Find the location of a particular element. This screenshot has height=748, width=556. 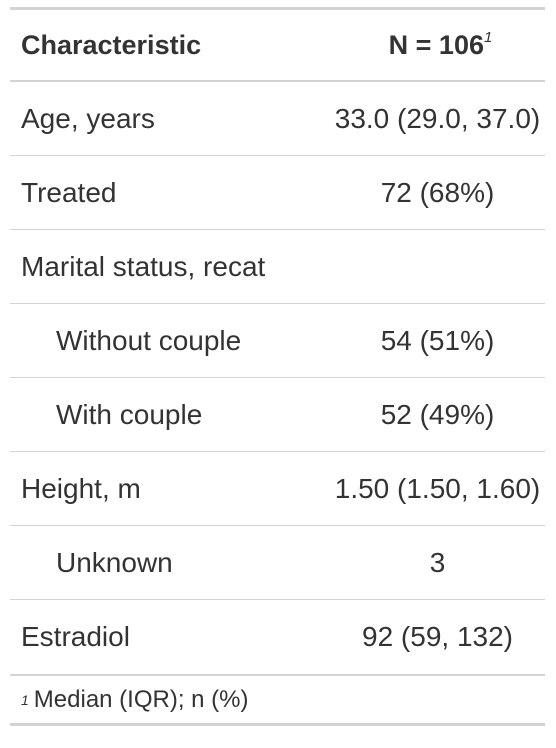

row-value: 92 (59, 132) is located at coordinates (437, 636).